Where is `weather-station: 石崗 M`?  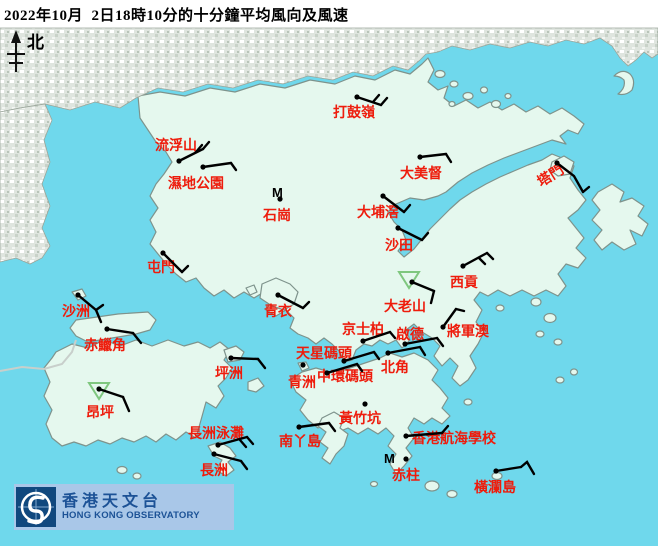 weather-station: 石崗 M is located at coordinates (276, 204).